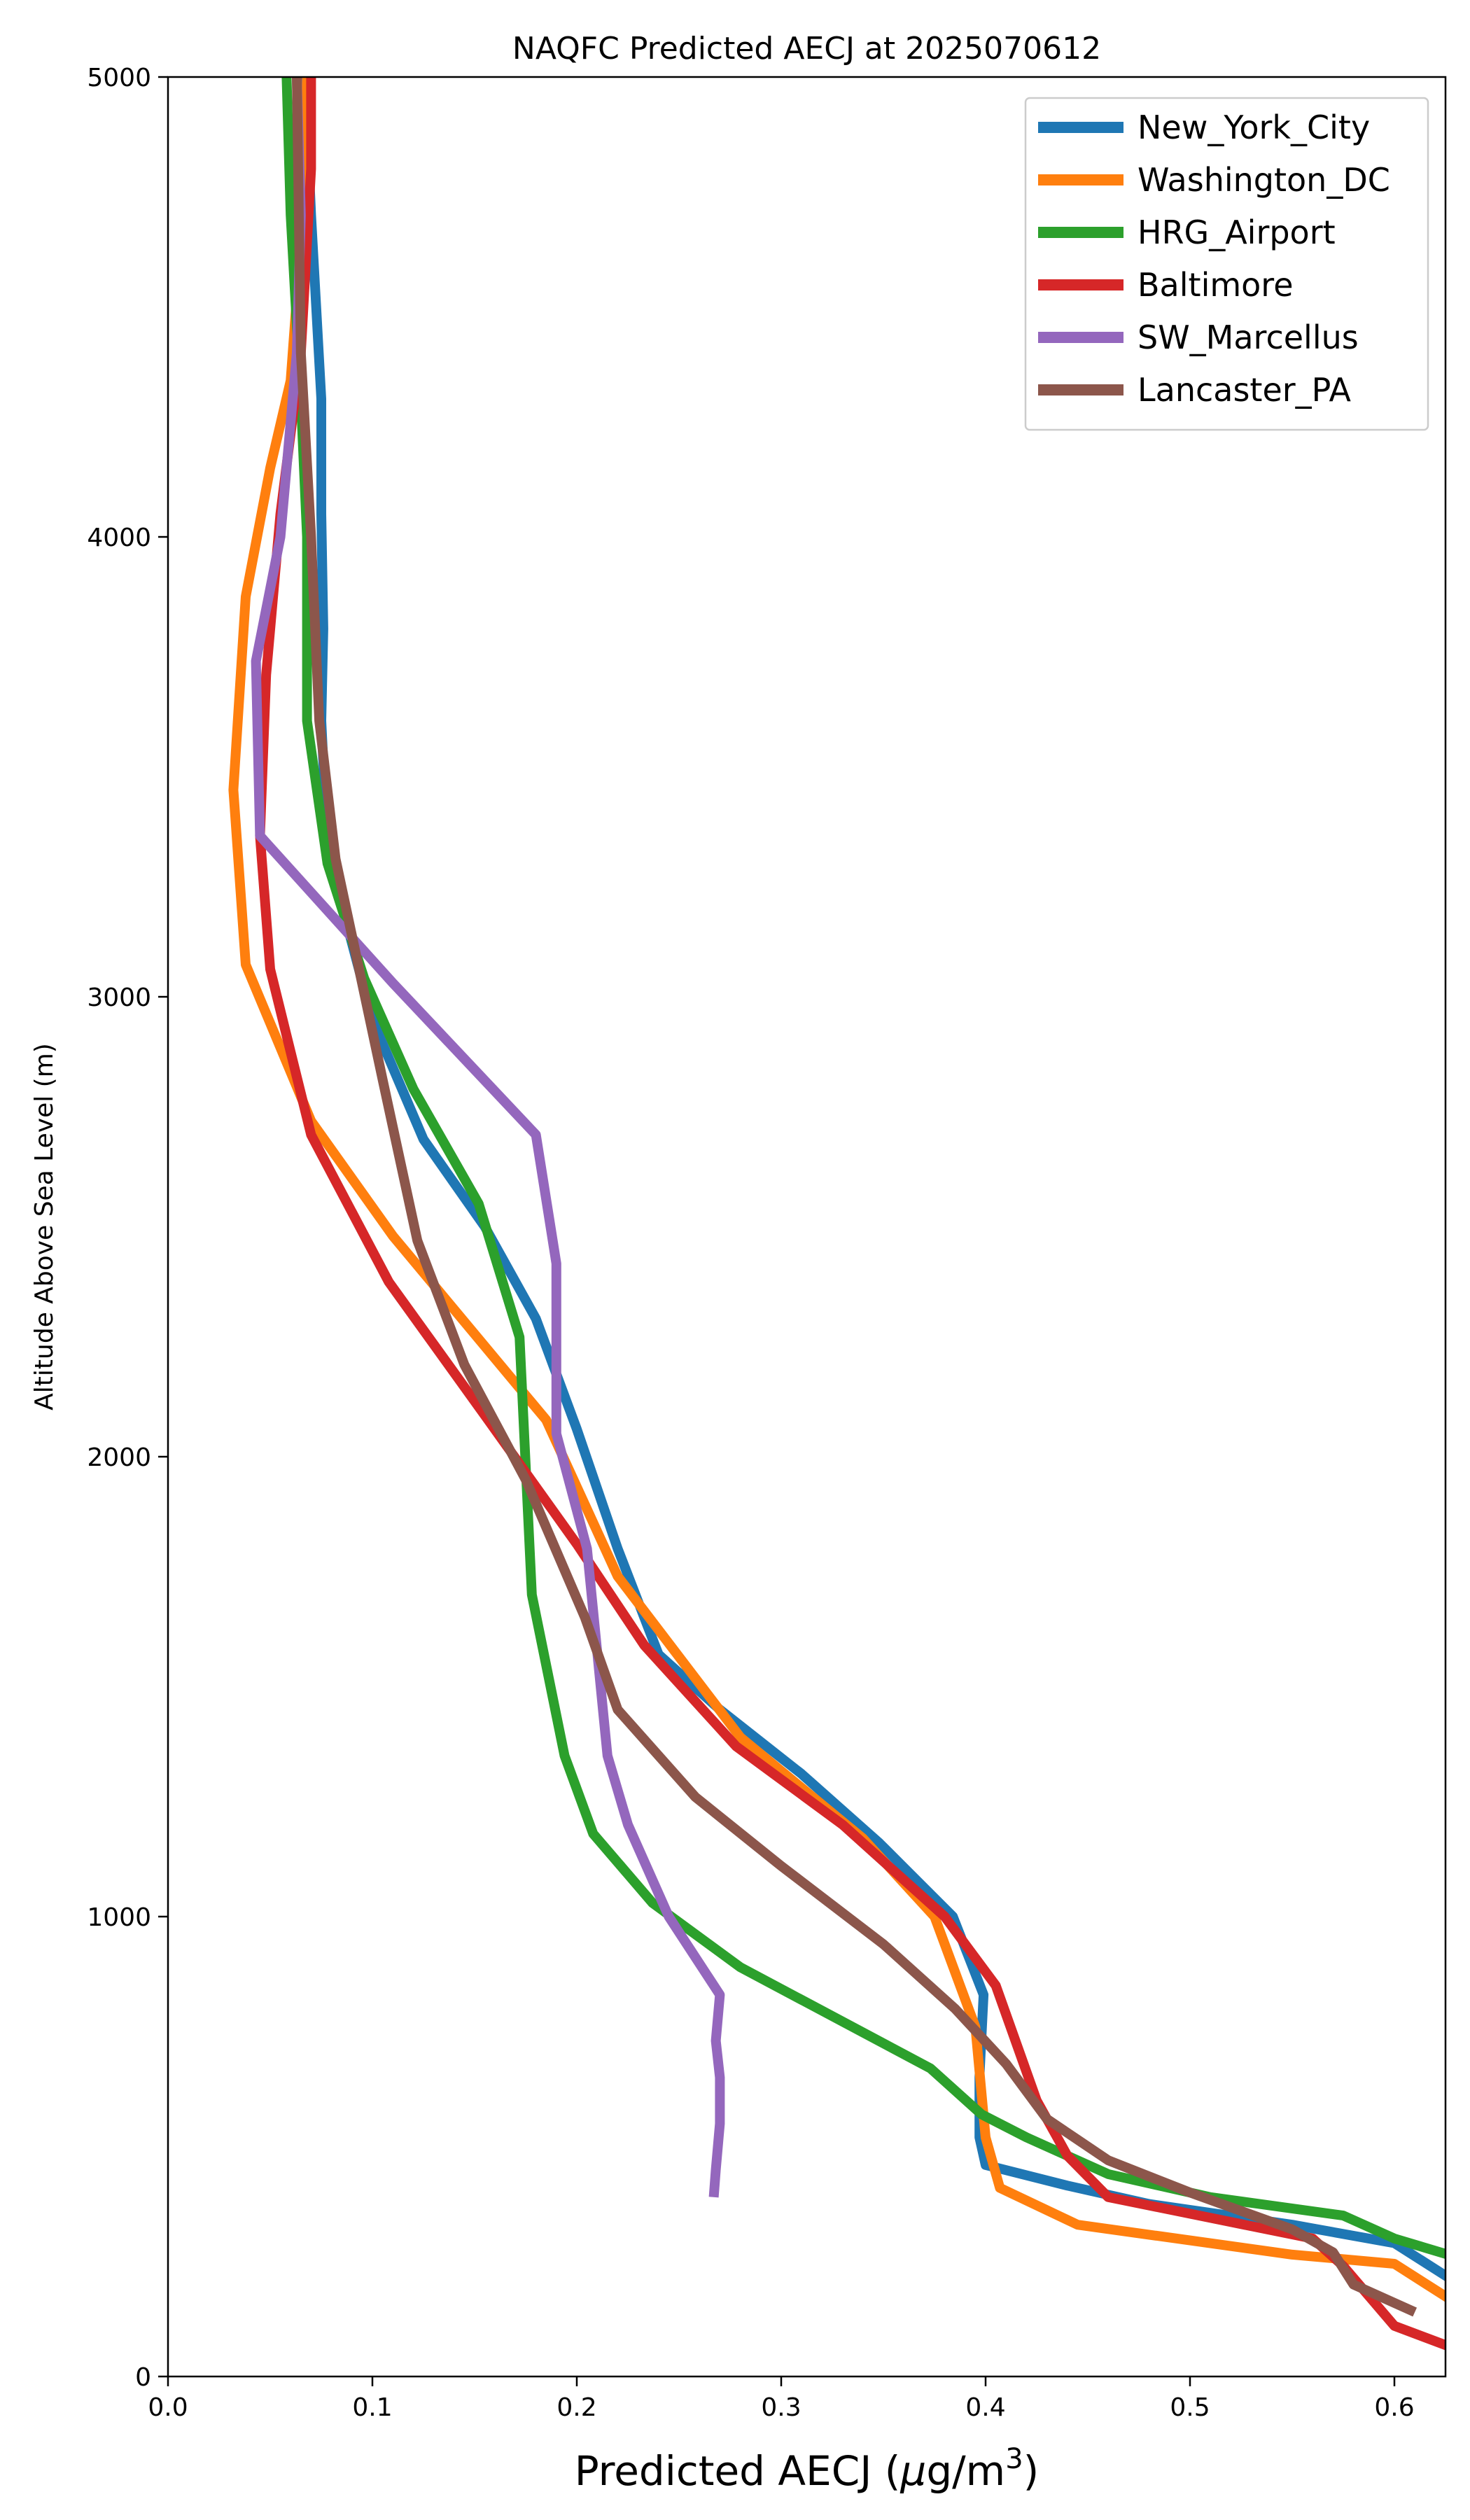 This screenshot has height=2520, width=1470. What do you see at coordinates (1190, 2407) in the screenshot?
I see `x-tick-label: 0.5` at bounding box center [1190, 2407].